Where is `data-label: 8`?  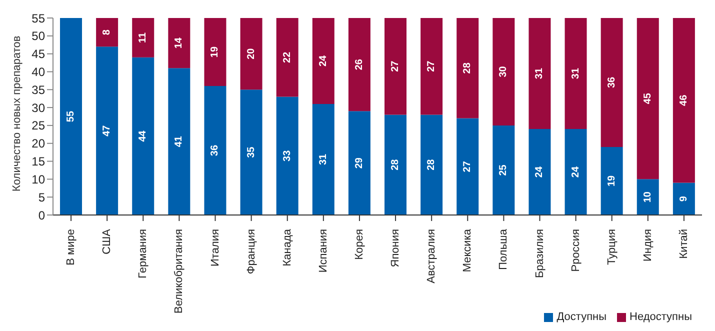
data-label: 8 is located at coordinates (107, 32).